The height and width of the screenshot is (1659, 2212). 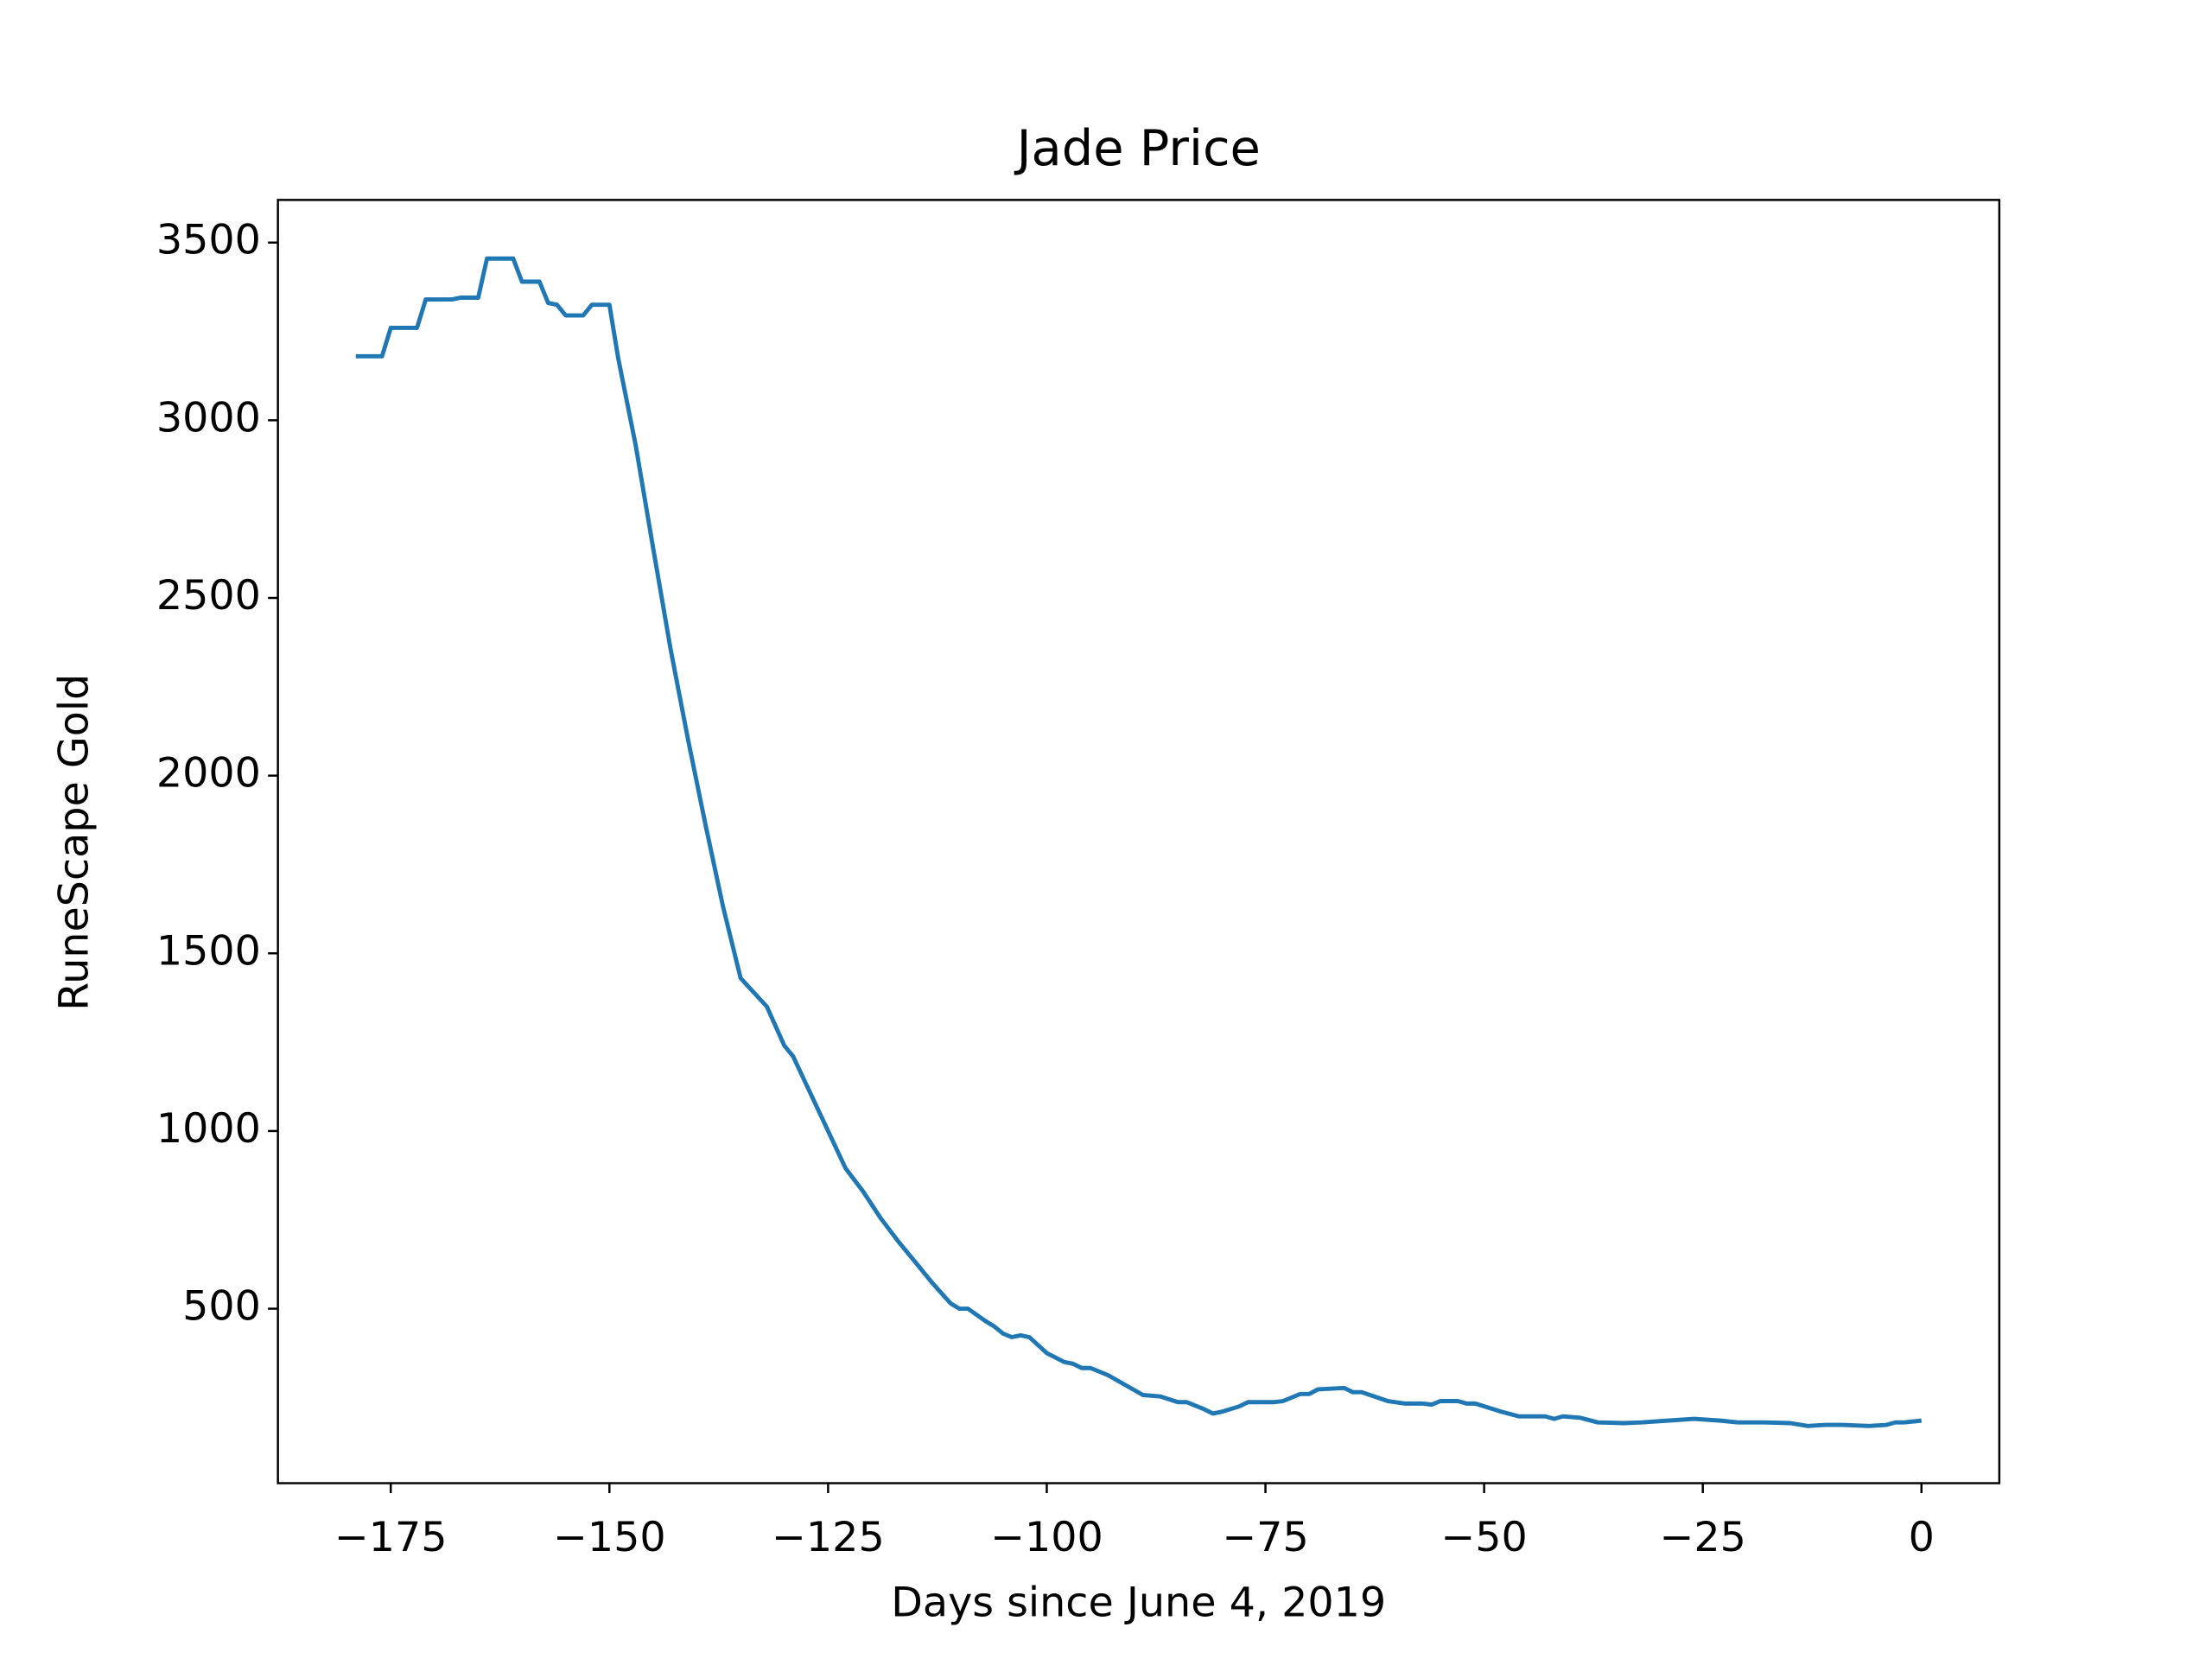 I want to click on x-tick-label: 0, so click(x=1922, y=1537).